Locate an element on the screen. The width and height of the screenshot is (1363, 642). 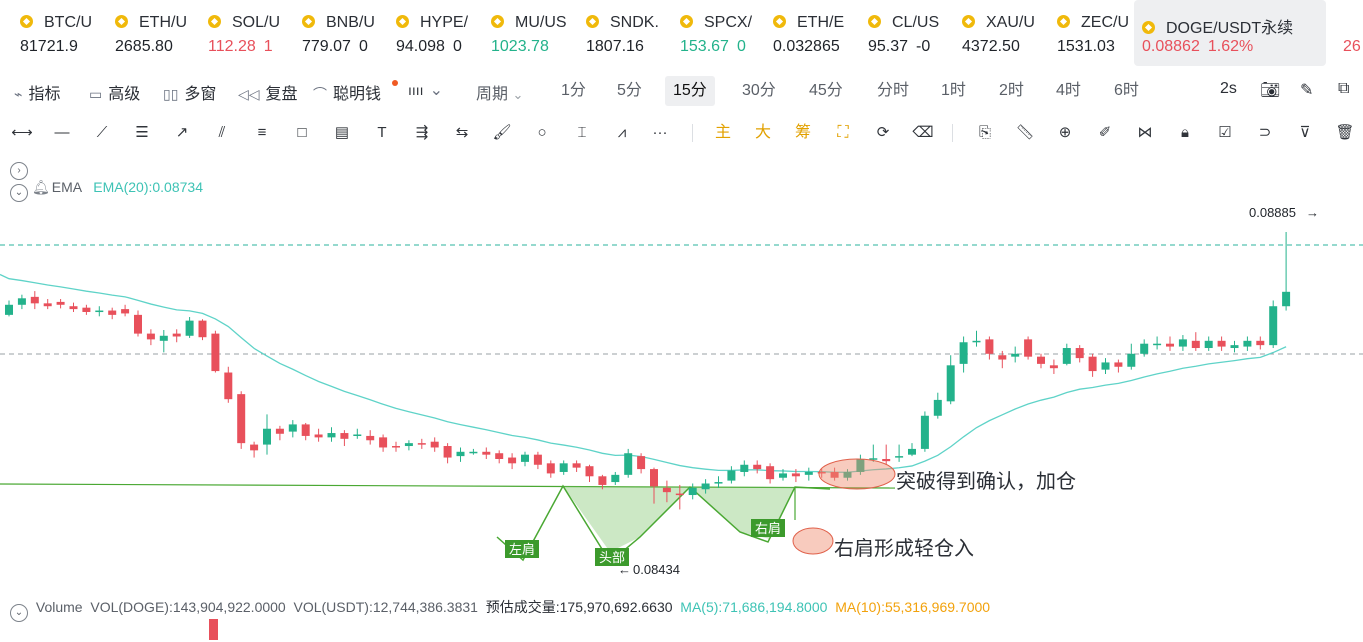
sync-icon: ⟳ is located at coordinates (883, 132).